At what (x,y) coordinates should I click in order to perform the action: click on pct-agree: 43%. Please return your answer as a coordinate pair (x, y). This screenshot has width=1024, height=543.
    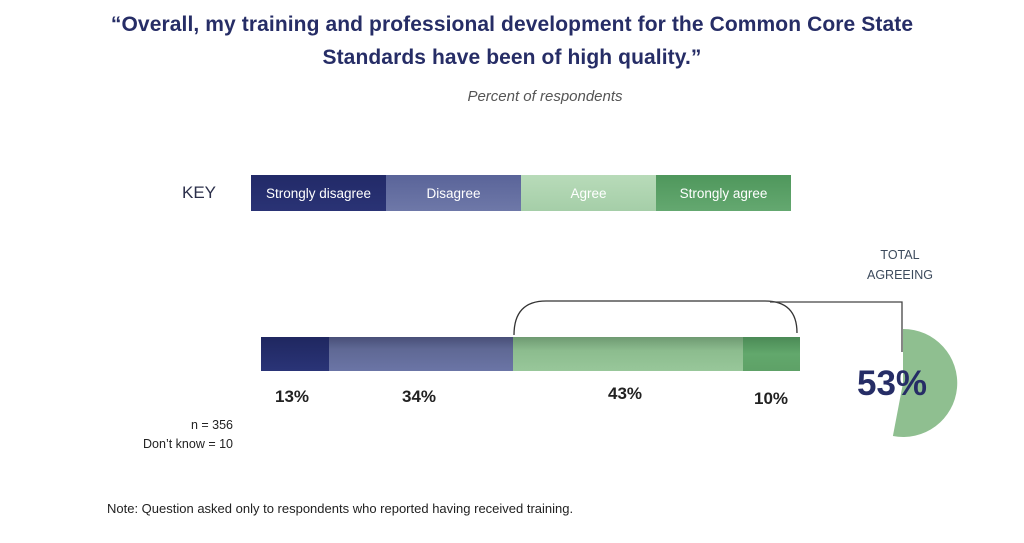
    Looking at the image, I should click on (625, 393).